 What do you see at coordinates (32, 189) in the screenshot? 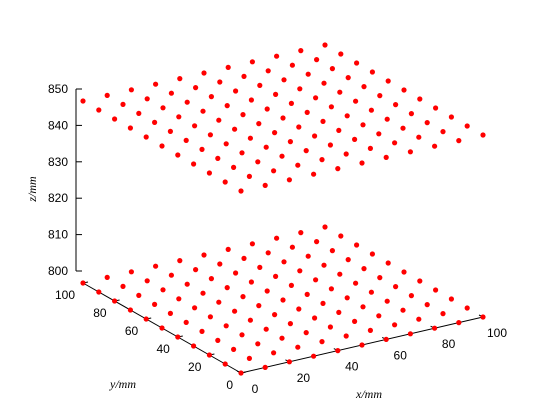
I see `z-axis-label: z/mm` at bounding box center [32, 189].